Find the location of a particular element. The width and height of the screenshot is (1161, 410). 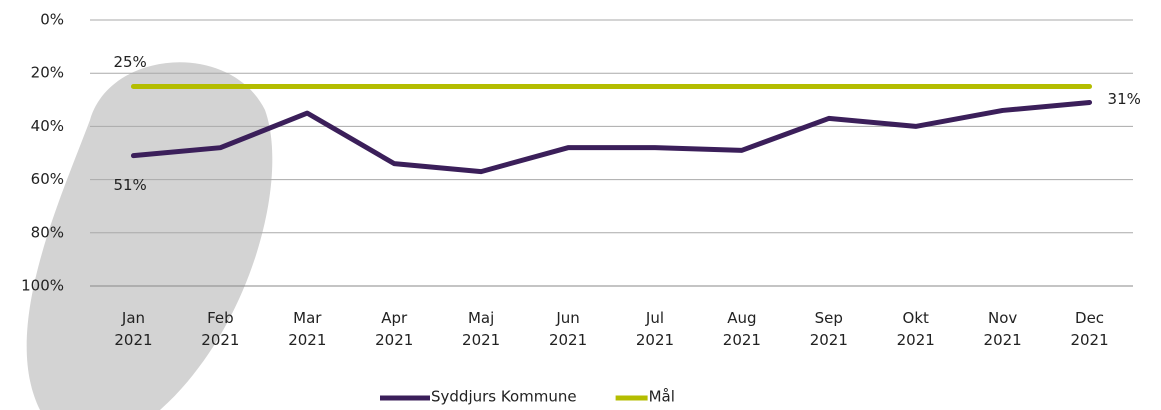

data-label: 25% is located at coordinates (129, 62).